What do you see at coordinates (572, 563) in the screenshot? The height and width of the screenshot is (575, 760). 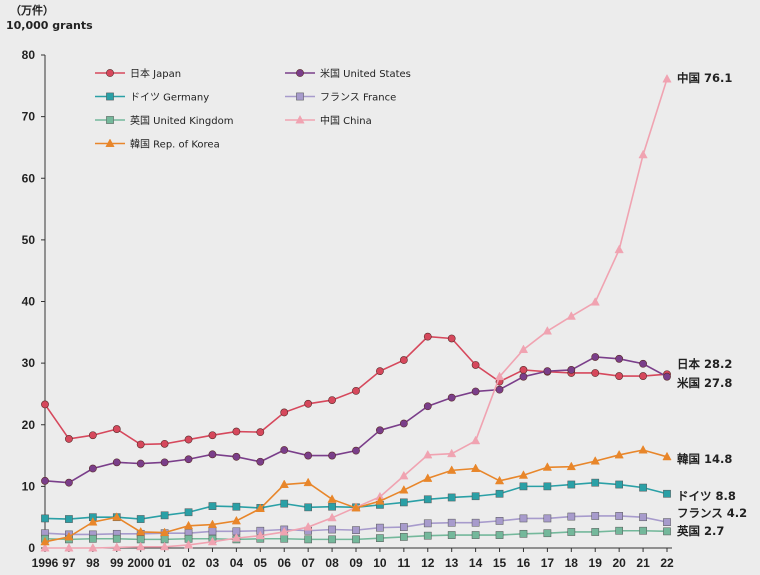 I see `x-tick-label: 18` at bounding box center [572, 563].